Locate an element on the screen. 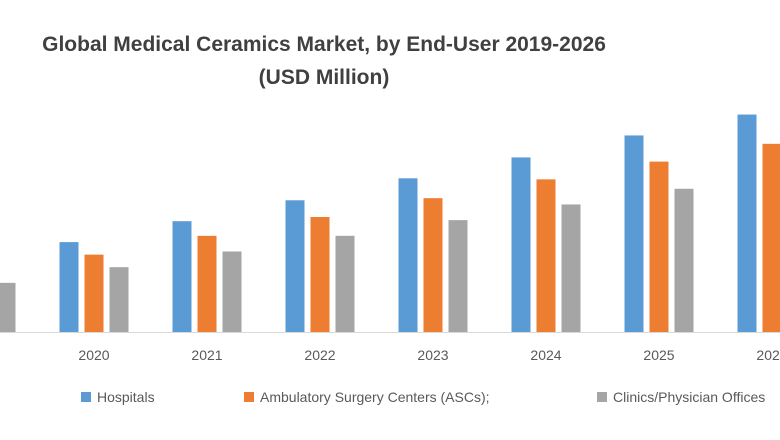  bar-ambulatory-surgery-centers-ascs-2022 is located at coordinates (320, 274).